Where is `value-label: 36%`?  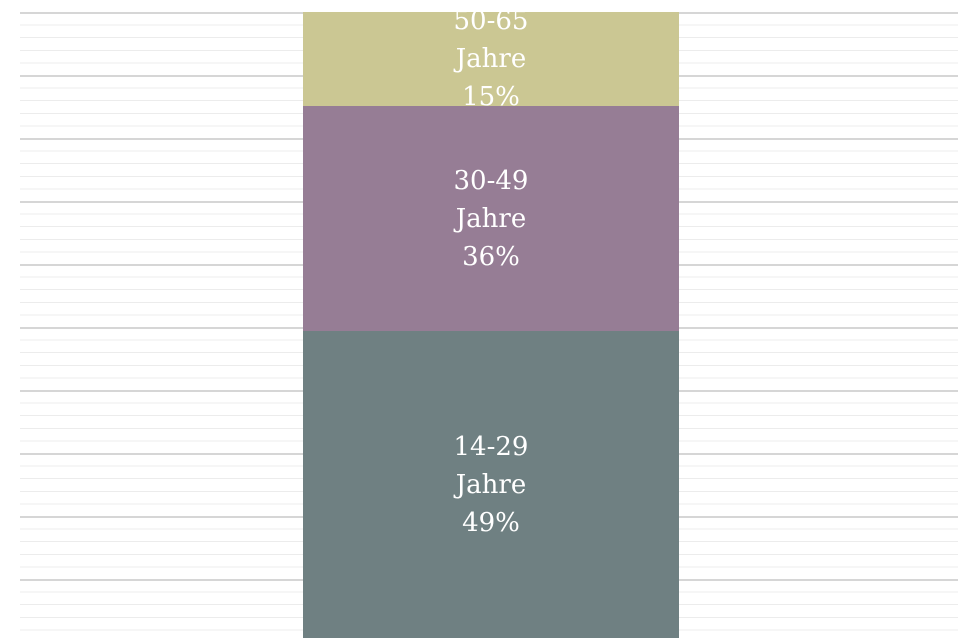 value-label: 36% is located at coordinates (491, 256).